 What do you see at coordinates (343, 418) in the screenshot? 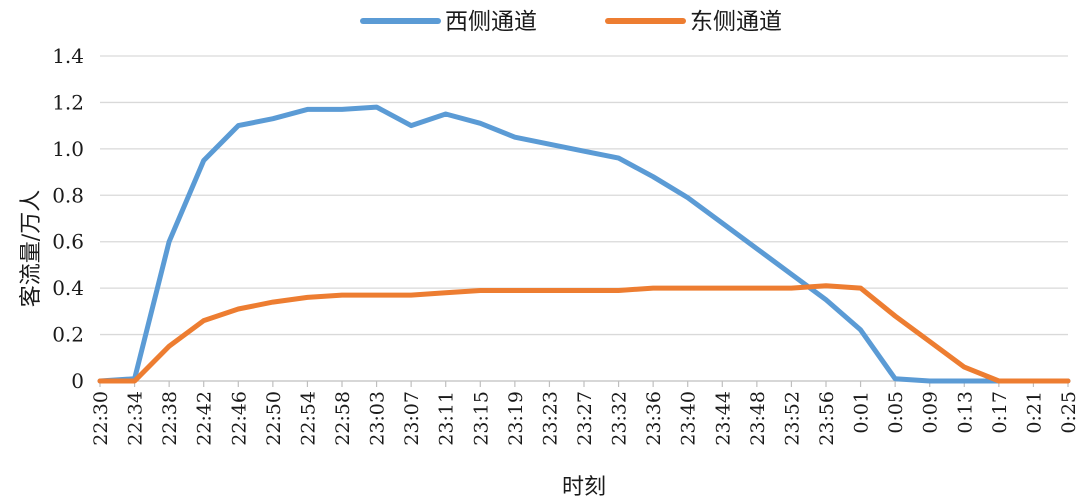
I see `x-tick-label: 22:58` at bounding box center [343, 418].